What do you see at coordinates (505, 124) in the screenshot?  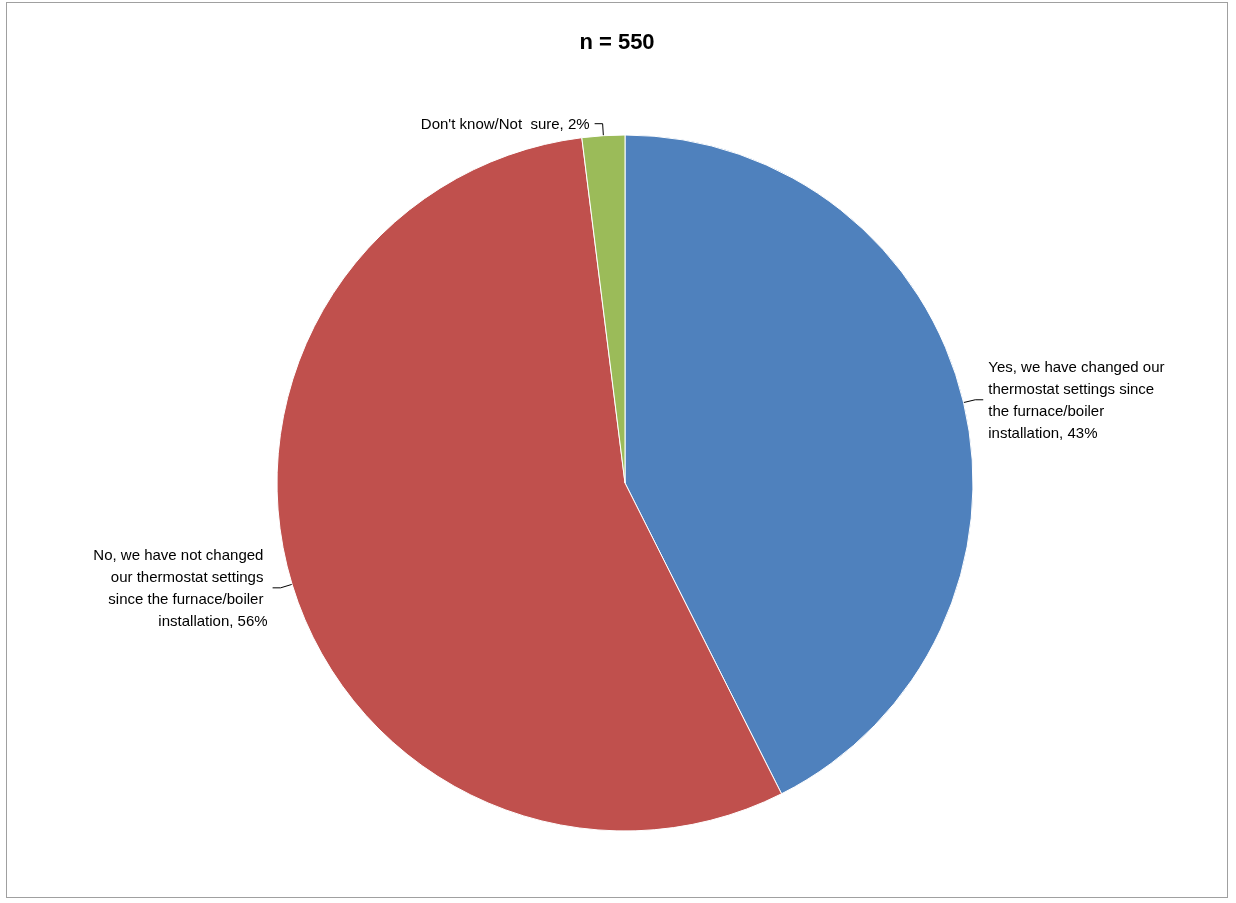 I see `slice-label: Don't know/Not sure, 2%` at bounding box center [505, 124].